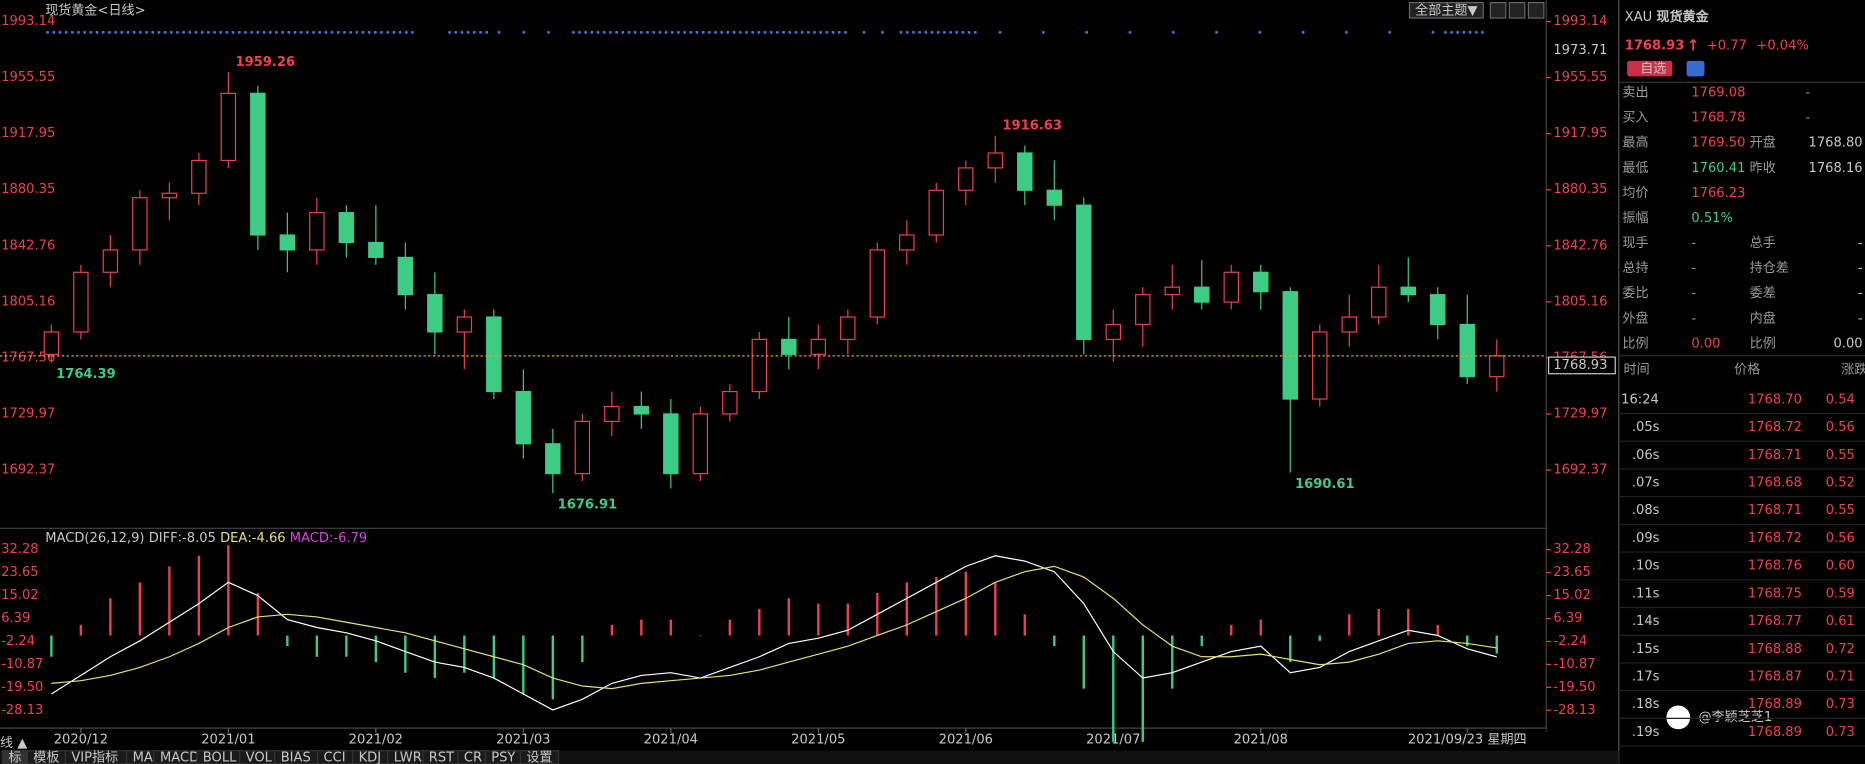  Describe the element at coordinates (259, 757) in the screenshot. I see `tab-label: VOL` at that location.